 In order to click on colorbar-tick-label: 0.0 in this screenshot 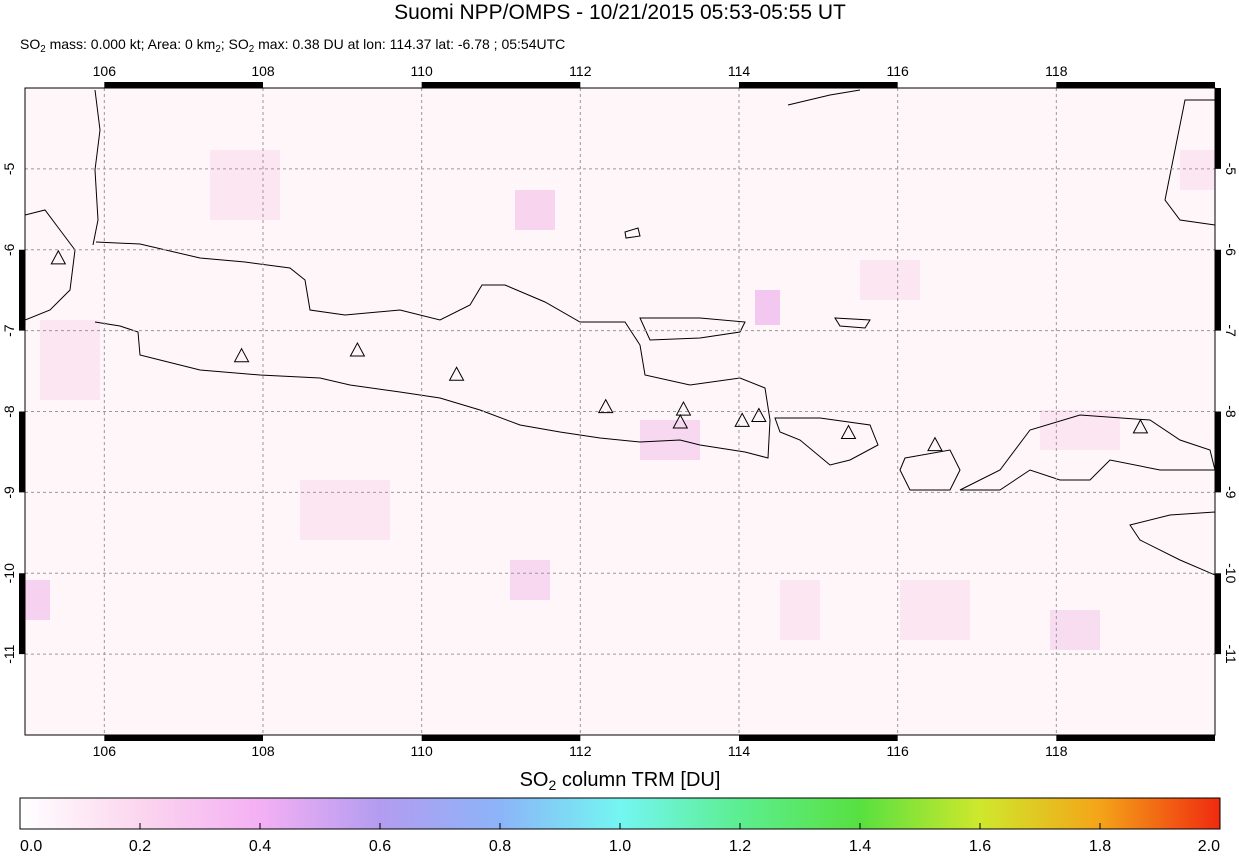, I will do `click(31, 846)`.